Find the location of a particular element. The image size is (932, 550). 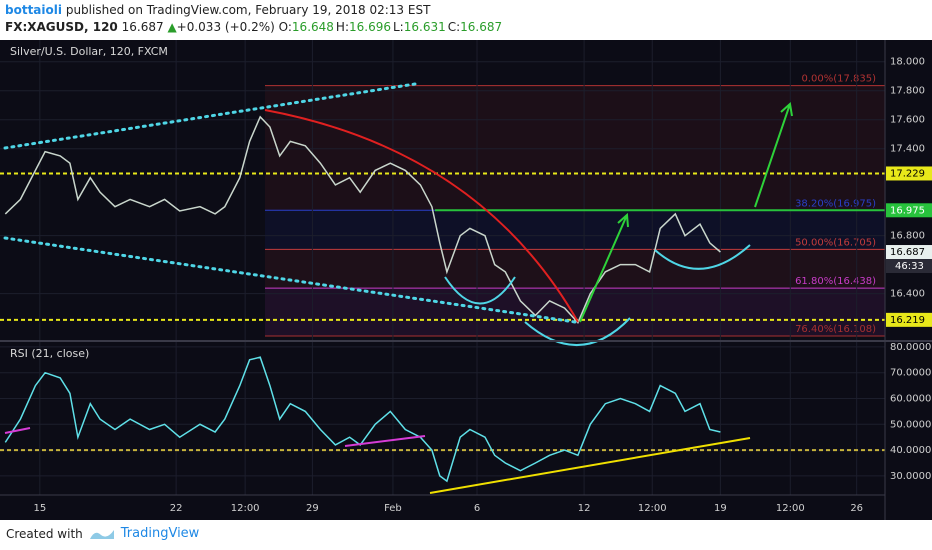

last-price-label: 16.687 is located at coordinates (907, 252).